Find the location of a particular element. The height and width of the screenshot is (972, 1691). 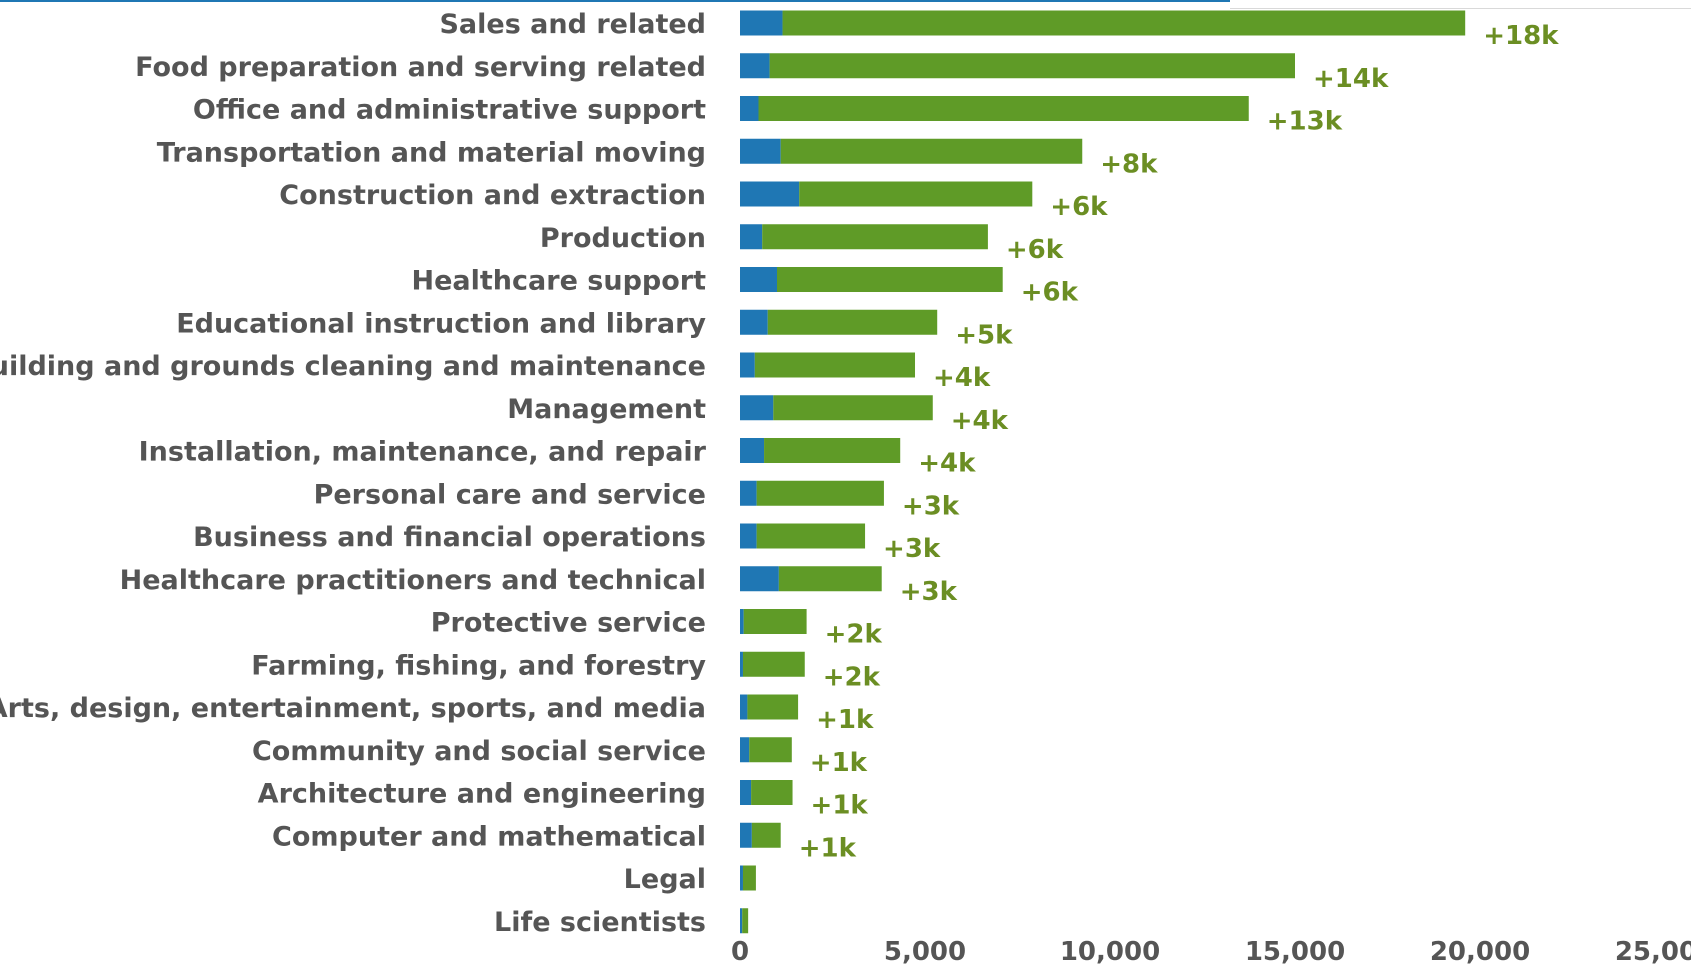

category-label: Construction and extraction is located at coordinates (492, 195).